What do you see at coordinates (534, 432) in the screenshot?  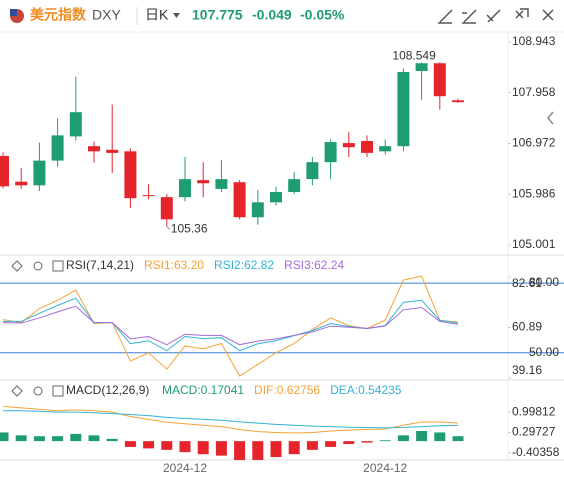 I see `y-tick-label: 0.29727` at bounding box center [534, 432].